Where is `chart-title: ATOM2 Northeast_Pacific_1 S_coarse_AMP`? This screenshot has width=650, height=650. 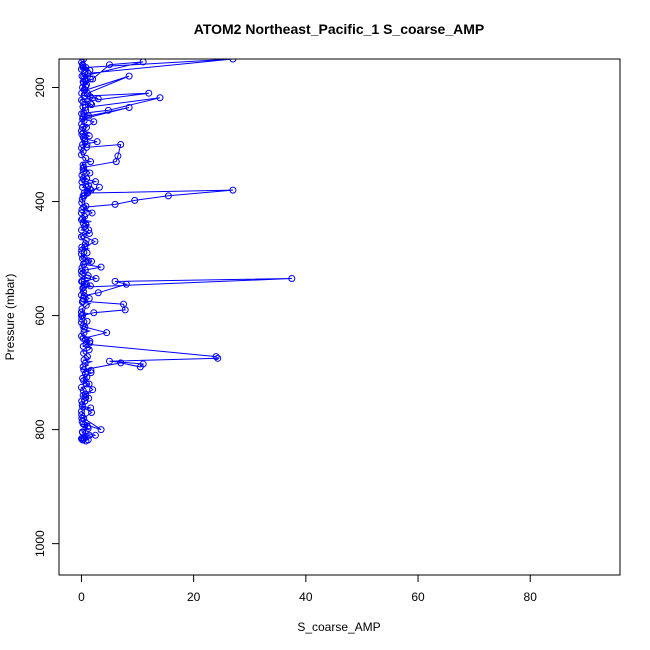 chart-title: ATOM2 Northeast_Pacific_1 S_coarse_AMP is located at coordinates (339, 29).